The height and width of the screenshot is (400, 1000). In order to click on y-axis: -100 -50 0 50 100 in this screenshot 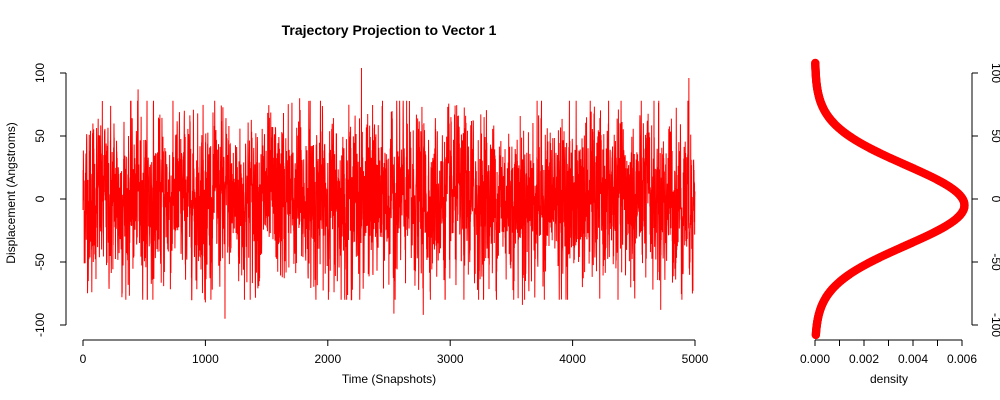, I will do `click(50, 200)`.